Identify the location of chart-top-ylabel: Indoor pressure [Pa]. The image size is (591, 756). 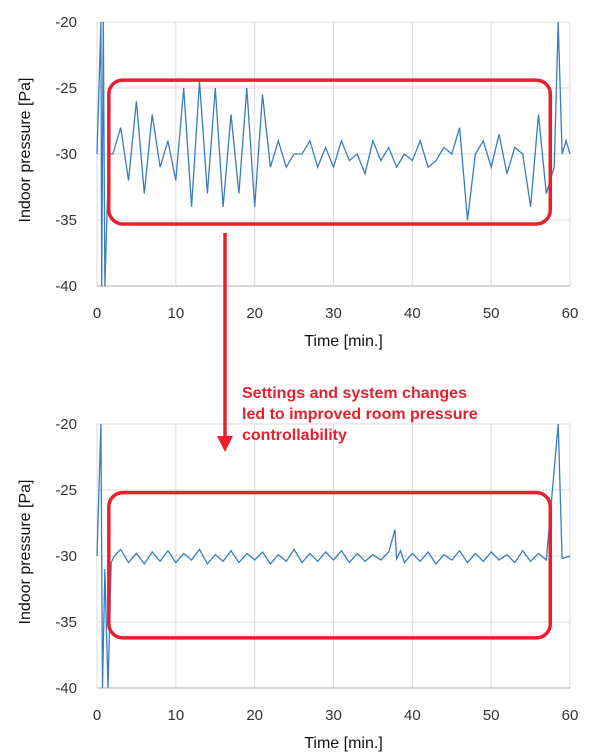
(25, 150).